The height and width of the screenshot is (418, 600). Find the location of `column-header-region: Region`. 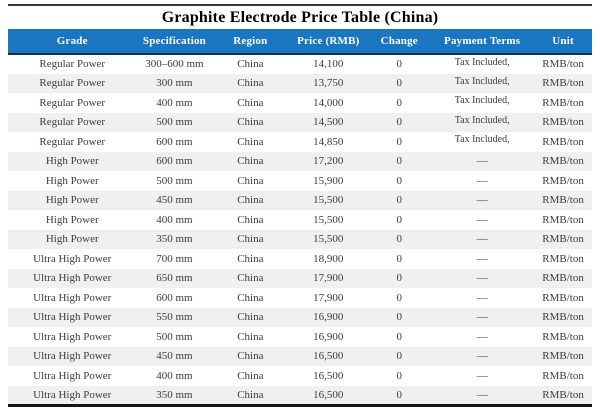

column-header-region: Region is located at coordinates (250, 42).